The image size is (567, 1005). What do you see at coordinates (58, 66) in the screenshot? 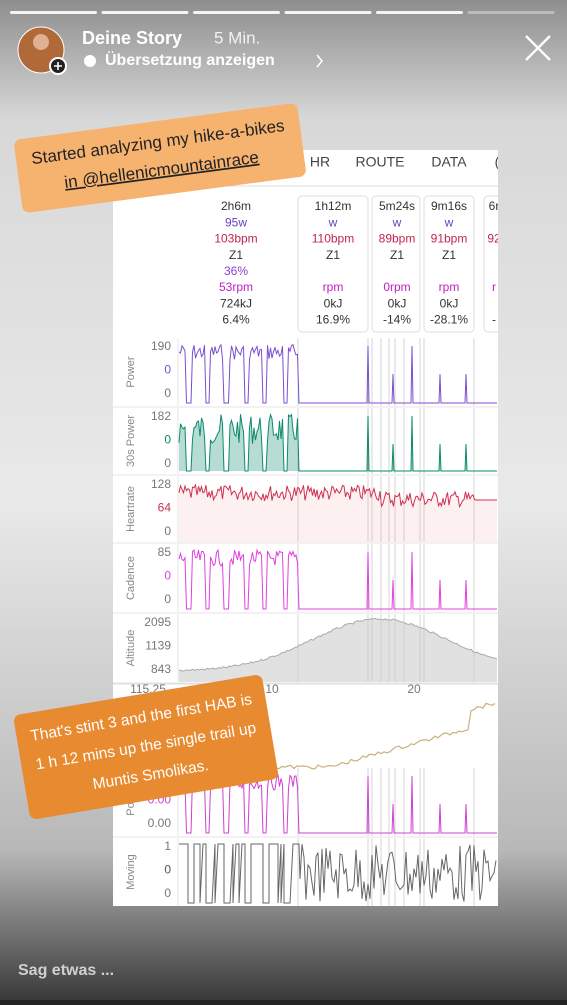
I see `add-icon` at bounding box center [58, 66].